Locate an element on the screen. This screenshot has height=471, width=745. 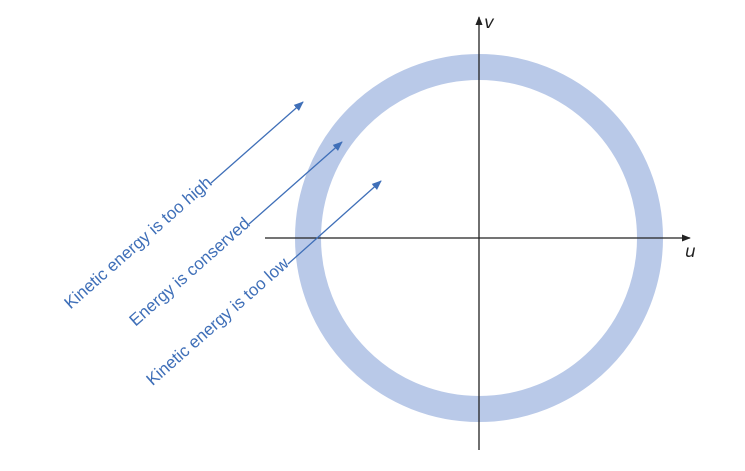
arrow-kinetic-energy-too-high is located at coordinates (257, 142).